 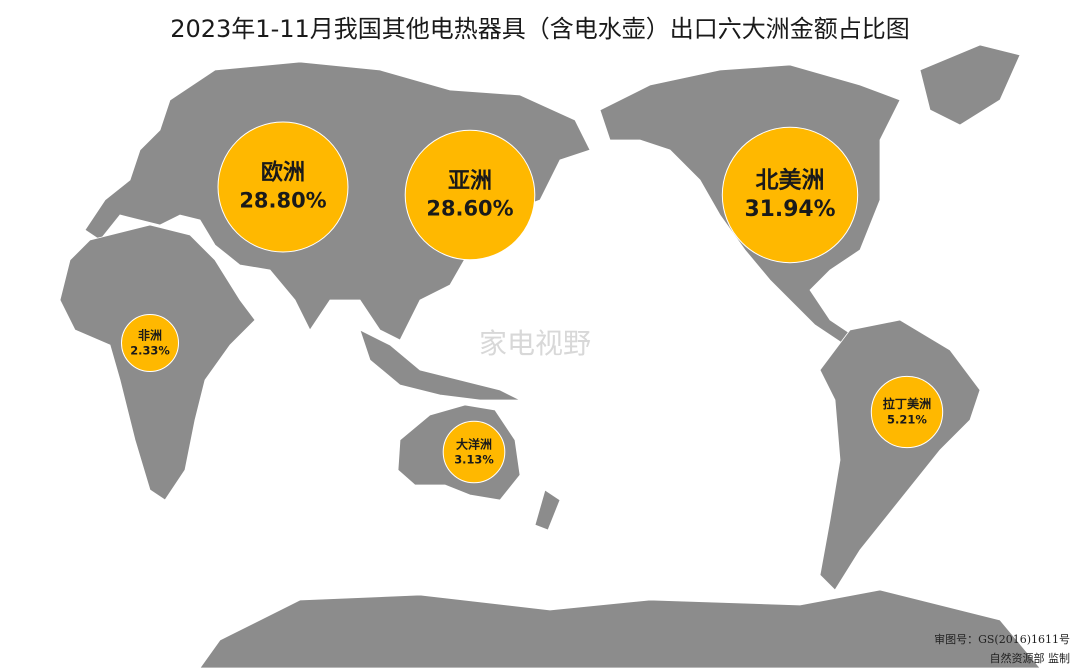 What do you see at coordinates (790, 180) in the screenshot?
I see `bubble-name: 北美洲` at bounding box center [790, 180].